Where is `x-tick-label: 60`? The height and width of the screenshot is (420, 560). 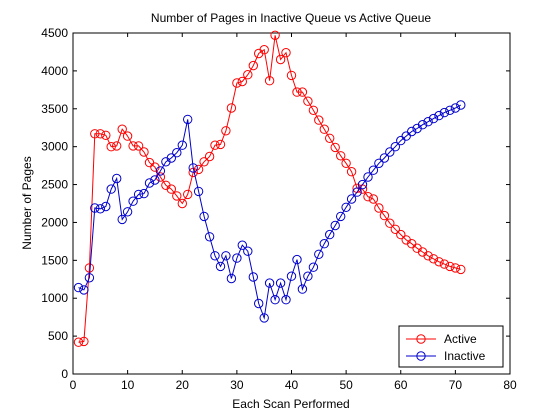 x-tick-label: 60 is located at coordinates (401, 385).